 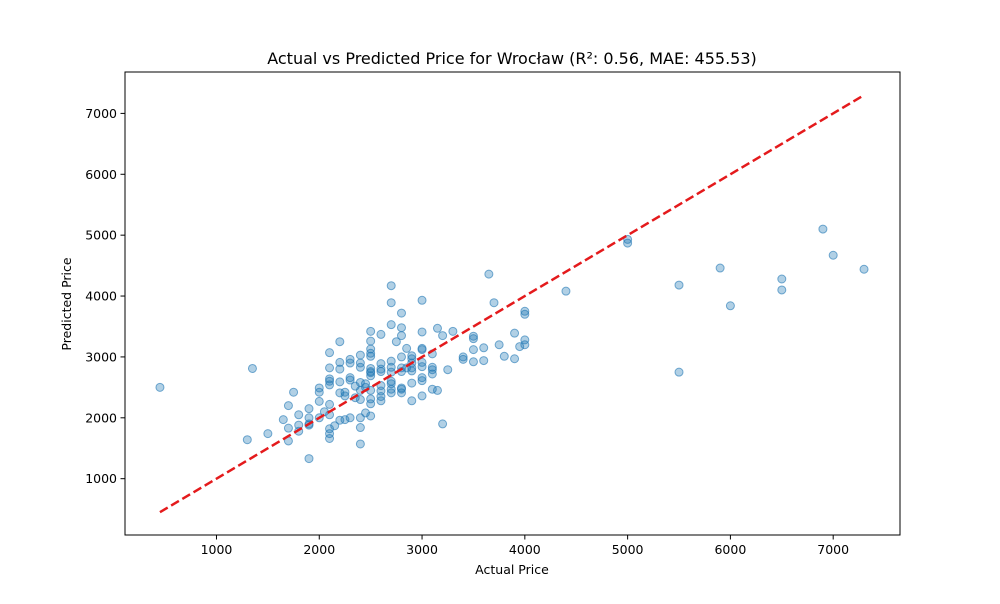 I want to click on y-axis-label: Predicted Price, so click(x=66, y=303).